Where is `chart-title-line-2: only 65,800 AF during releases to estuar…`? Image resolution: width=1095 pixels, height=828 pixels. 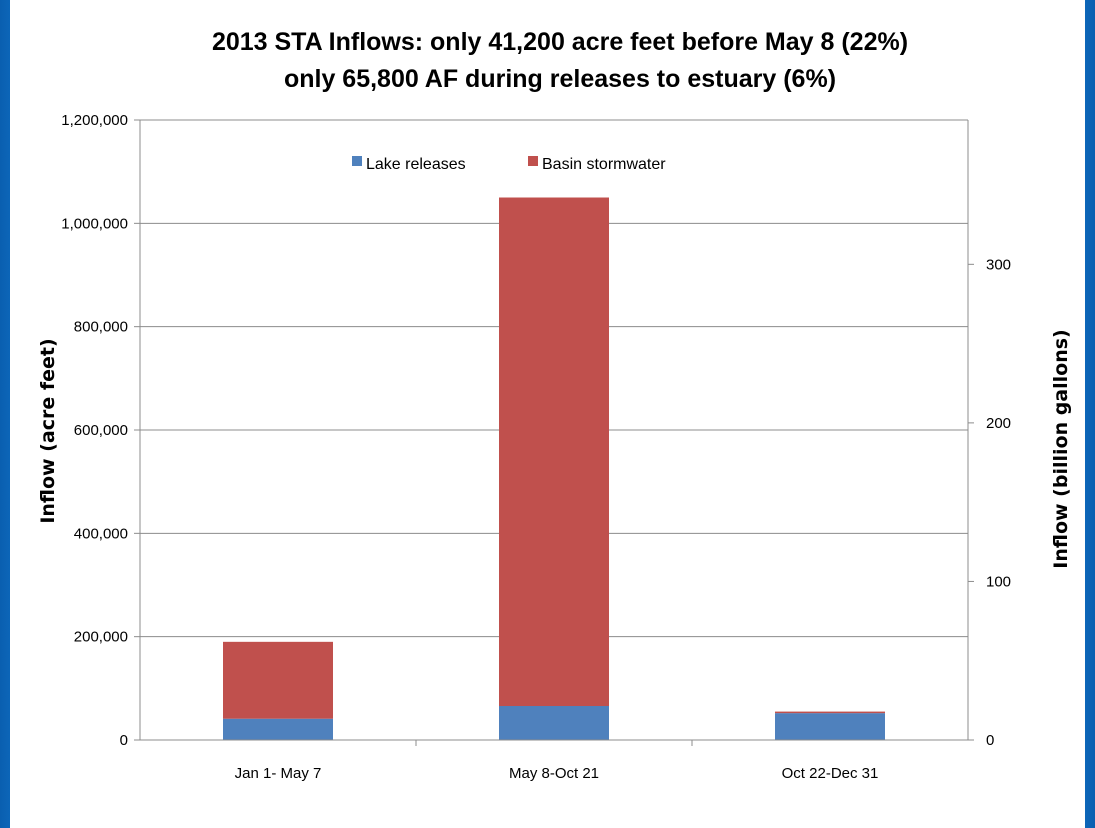 chart-title-line-2: only 65,800 AF during releases to estuar… is located at coordinates (560, 79).